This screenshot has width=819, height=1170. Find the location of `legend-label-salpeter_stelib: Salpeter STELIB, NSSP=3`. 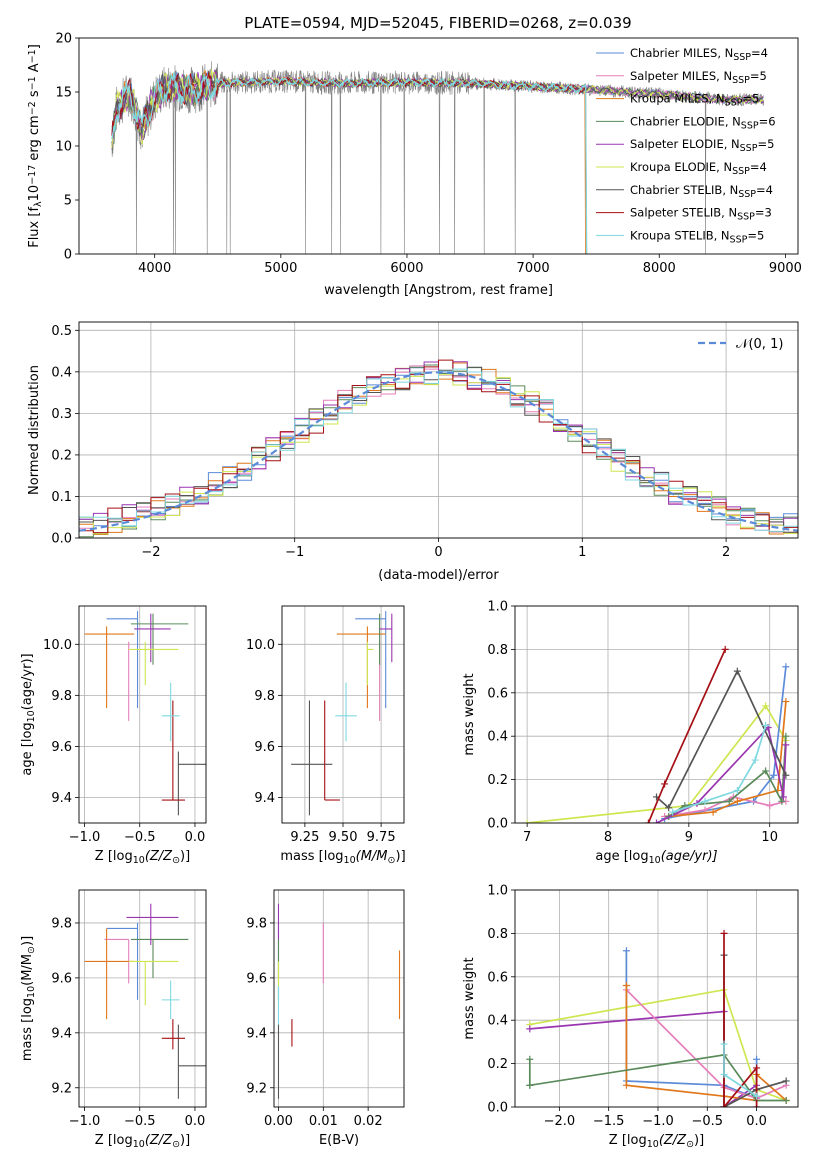

legend-label-salpeter_stelib: Salpeter STELIB, NSSP=3 is located at coordinates (701, 214).